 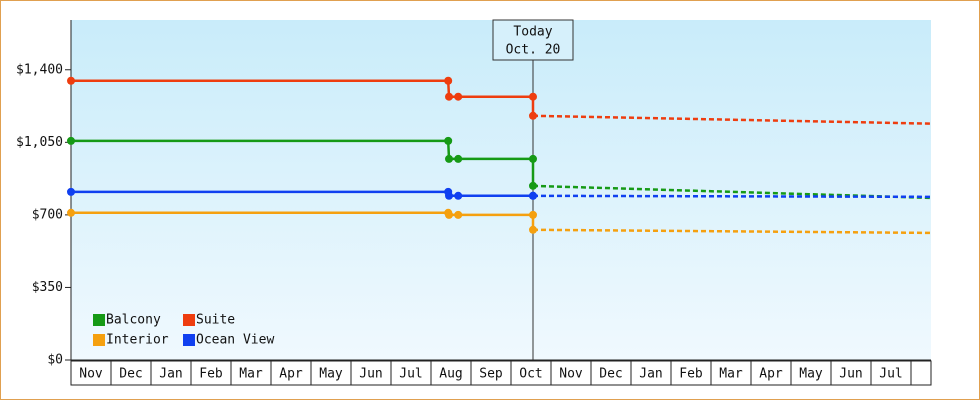 I want to click on y-tick-label: $1,050, so click(x=39, y=142).